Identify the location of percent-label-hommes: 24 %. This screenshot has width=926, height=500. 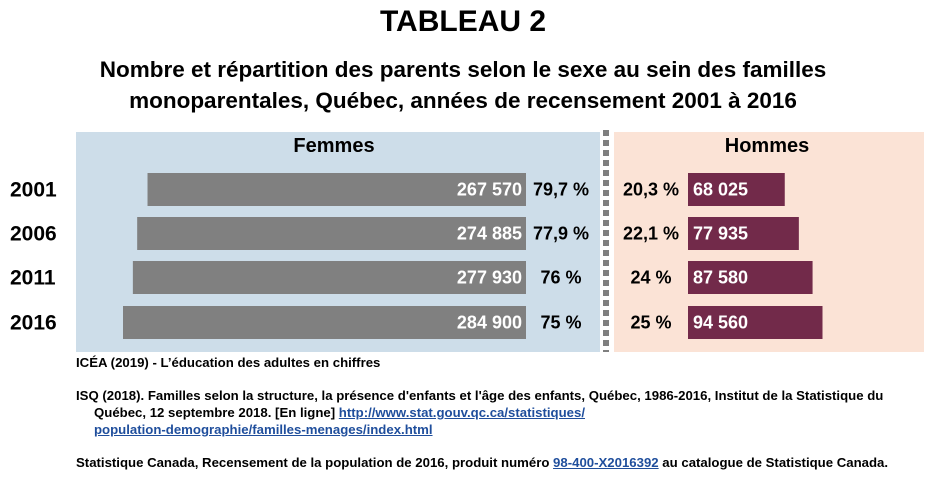
(650, 278).